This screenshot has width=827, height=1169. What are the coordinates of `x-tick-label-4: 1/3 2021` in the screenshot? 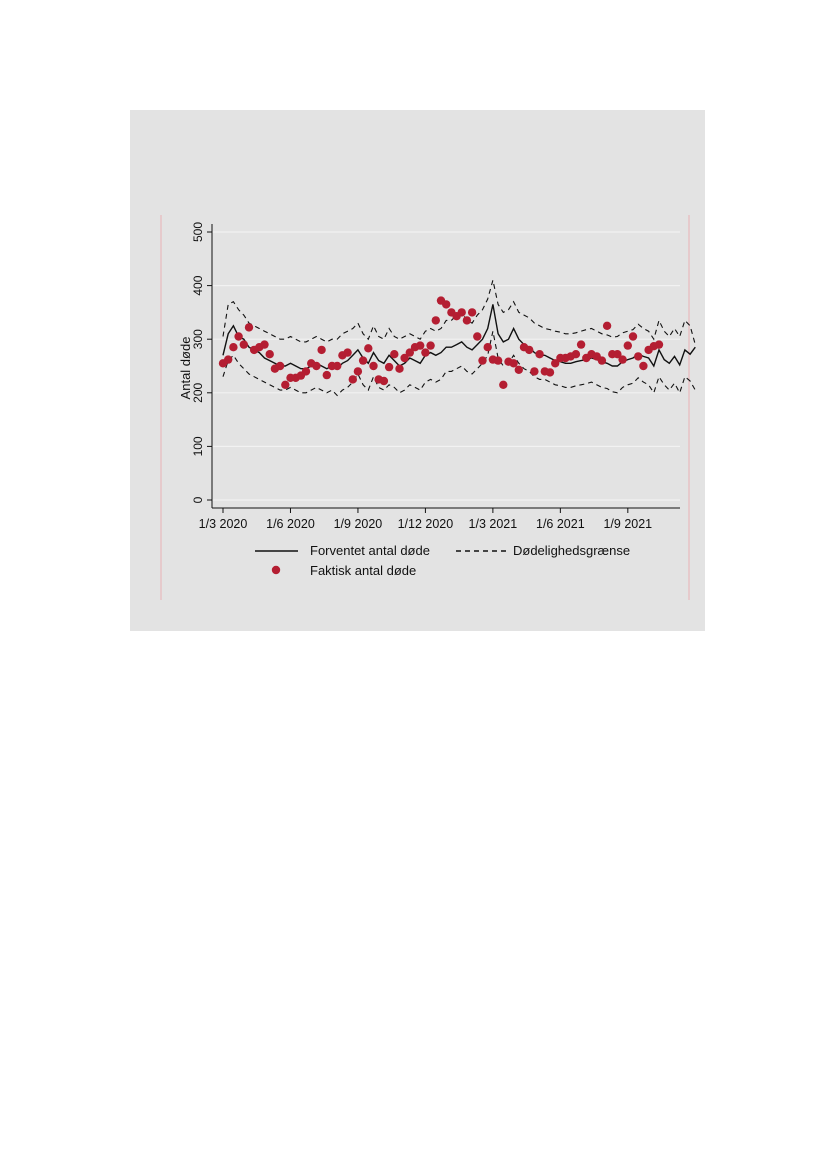 It's located at (493, 524).